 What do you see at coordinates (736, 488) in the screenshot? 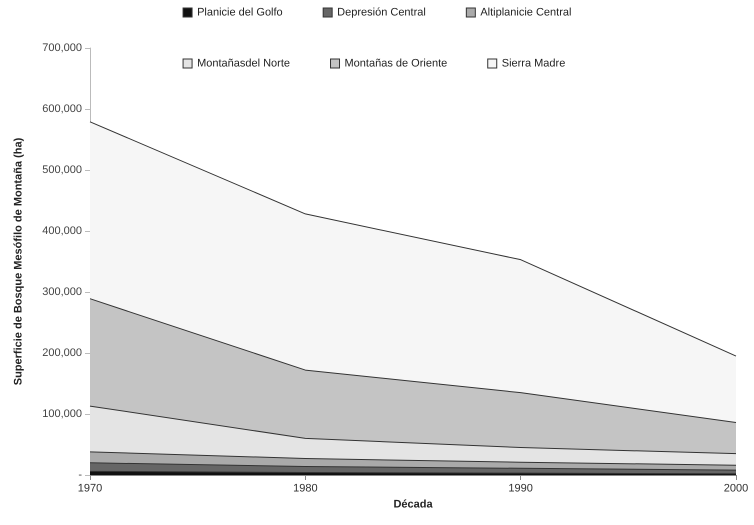
I see `x-tick-label: 2000` at bounding box center [736, 488].